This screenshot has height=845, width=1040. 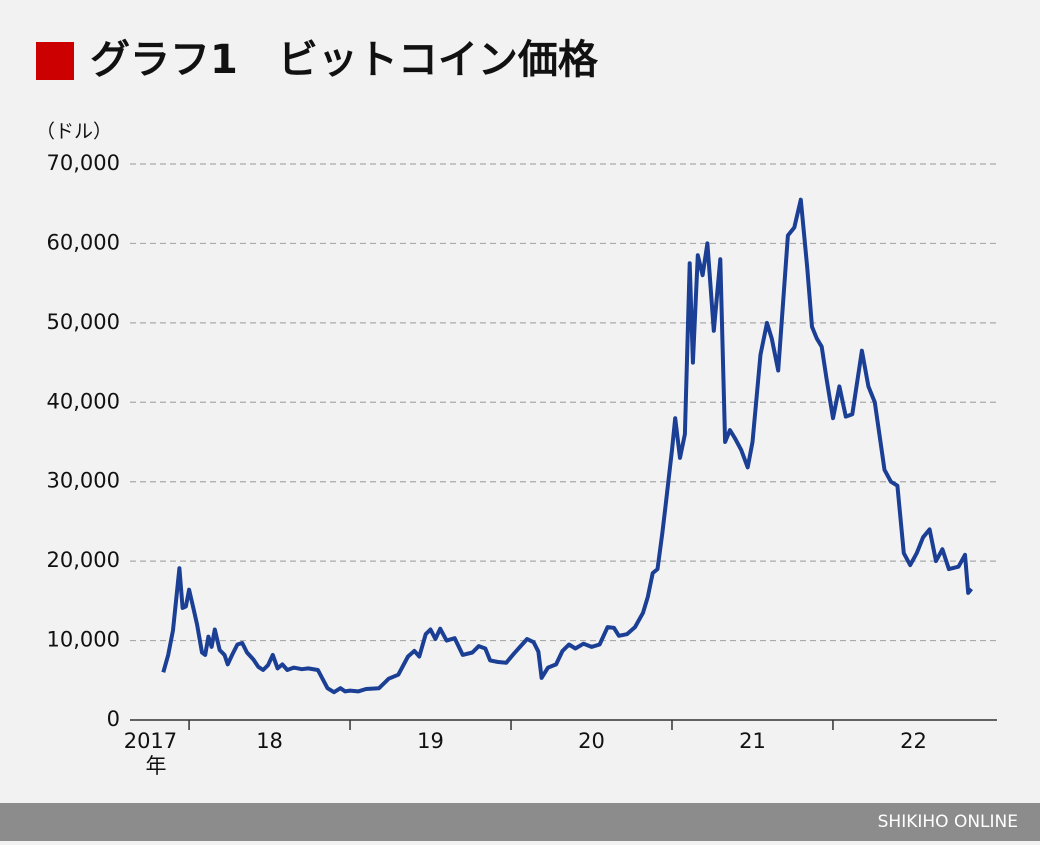 What do you see at coordinates (752, 741) in the screenshot?
I see `x-tick-label: 21` at bounding box center [752, 741].